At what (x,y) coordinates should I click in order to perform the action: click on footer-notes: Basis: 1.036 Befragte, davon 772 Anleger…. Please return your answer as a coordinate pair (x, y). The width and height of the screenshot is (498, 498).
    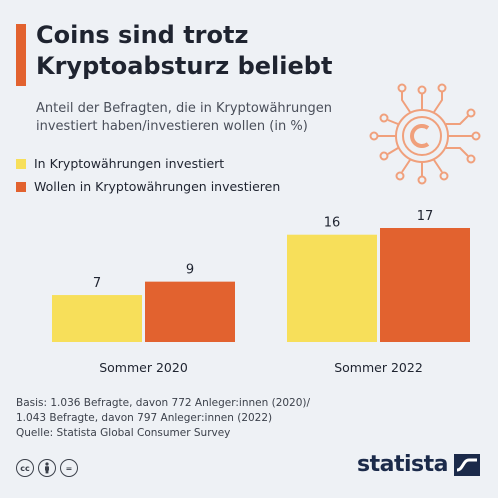
    Looking at the image, I should click on (196, 418).